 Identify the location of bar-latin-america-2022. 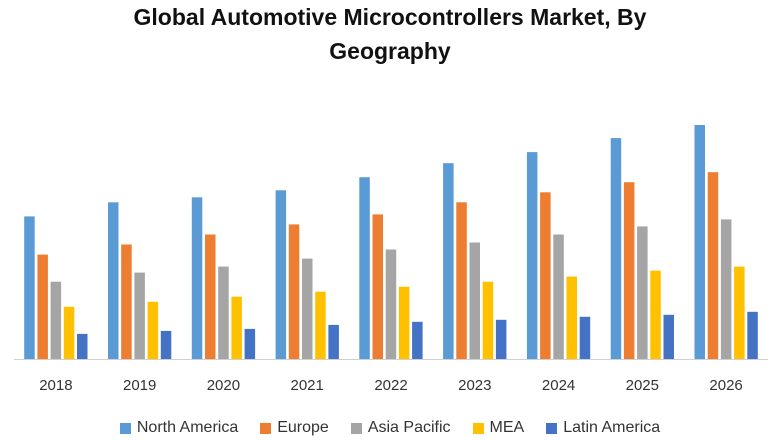
(417, 340).